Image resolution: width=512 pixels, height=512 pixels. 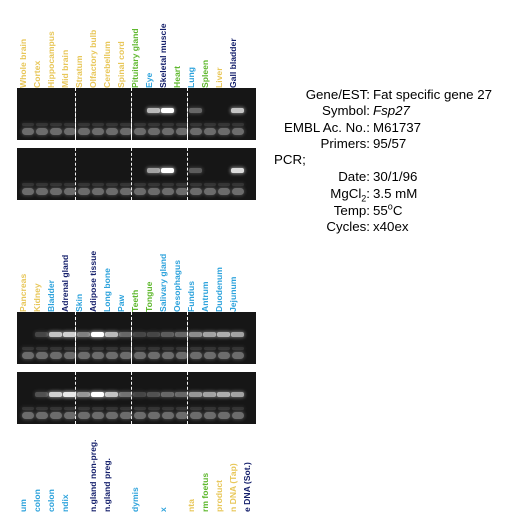 I want to click on info-value-cycles: x40ex, so click(x=391, y=226).